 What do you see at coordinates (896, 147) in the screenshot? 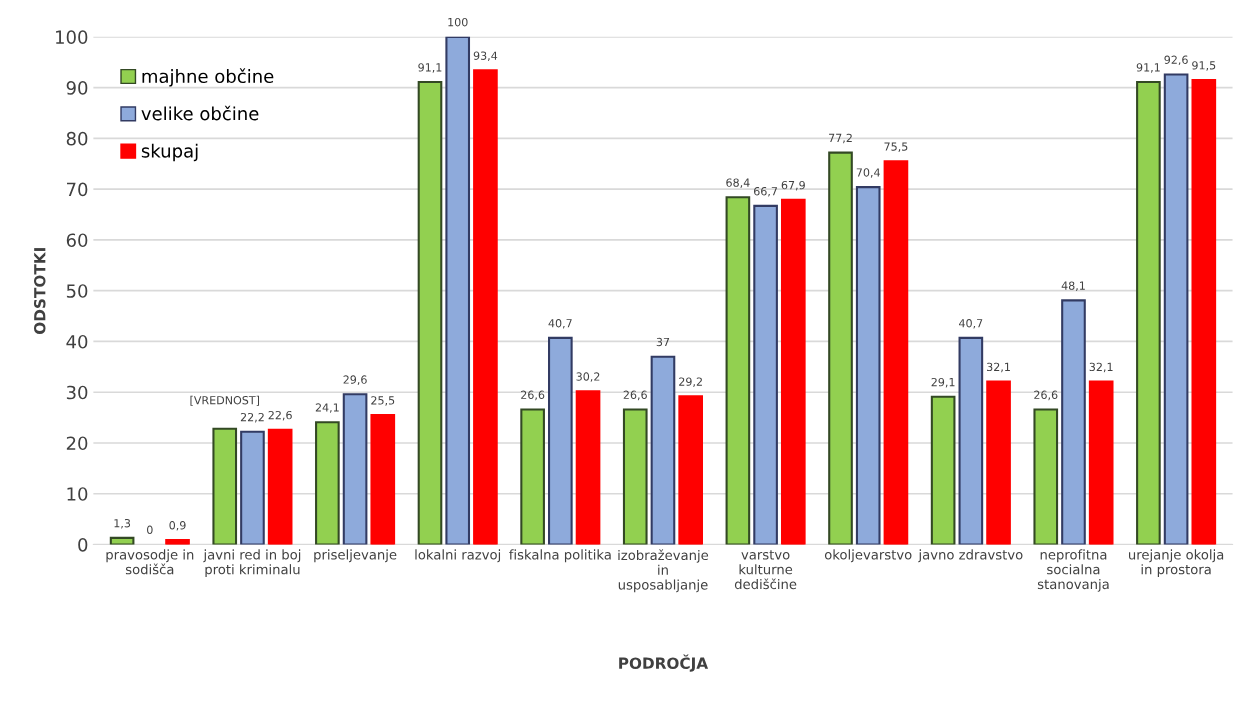
I see `data-label: 75,5` at bounding box center [896, 147].